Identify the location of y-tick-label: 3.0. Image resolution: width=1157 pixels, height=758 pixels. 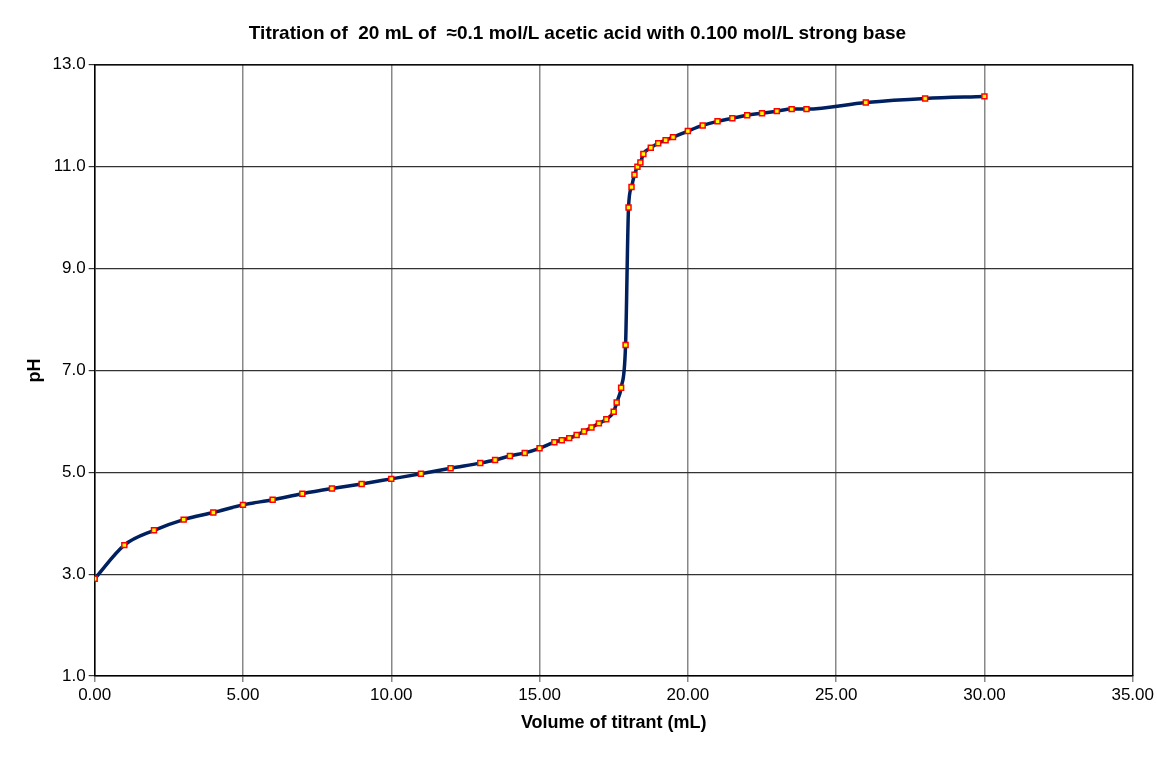
(74, 573).